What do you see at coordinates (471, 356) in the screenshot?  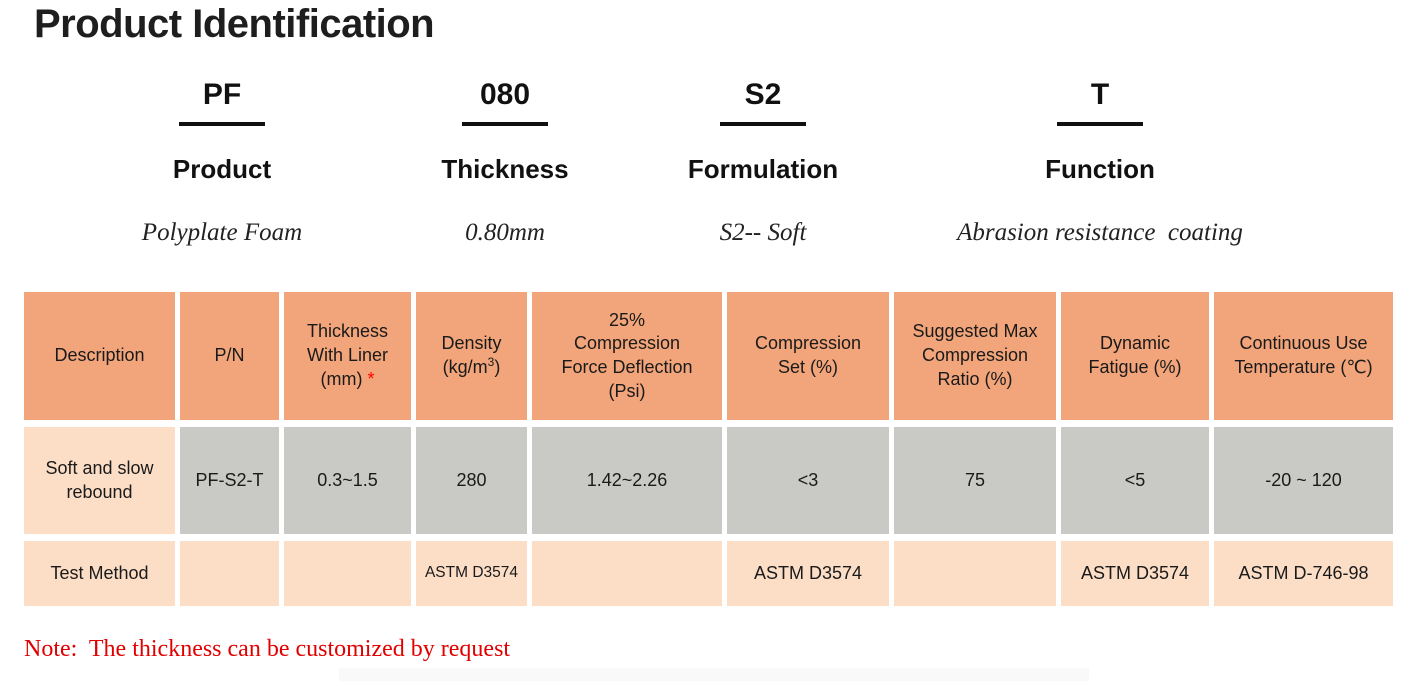 I see `col-header-density: Density (kg/m3)` at bounding box center [471, 356].